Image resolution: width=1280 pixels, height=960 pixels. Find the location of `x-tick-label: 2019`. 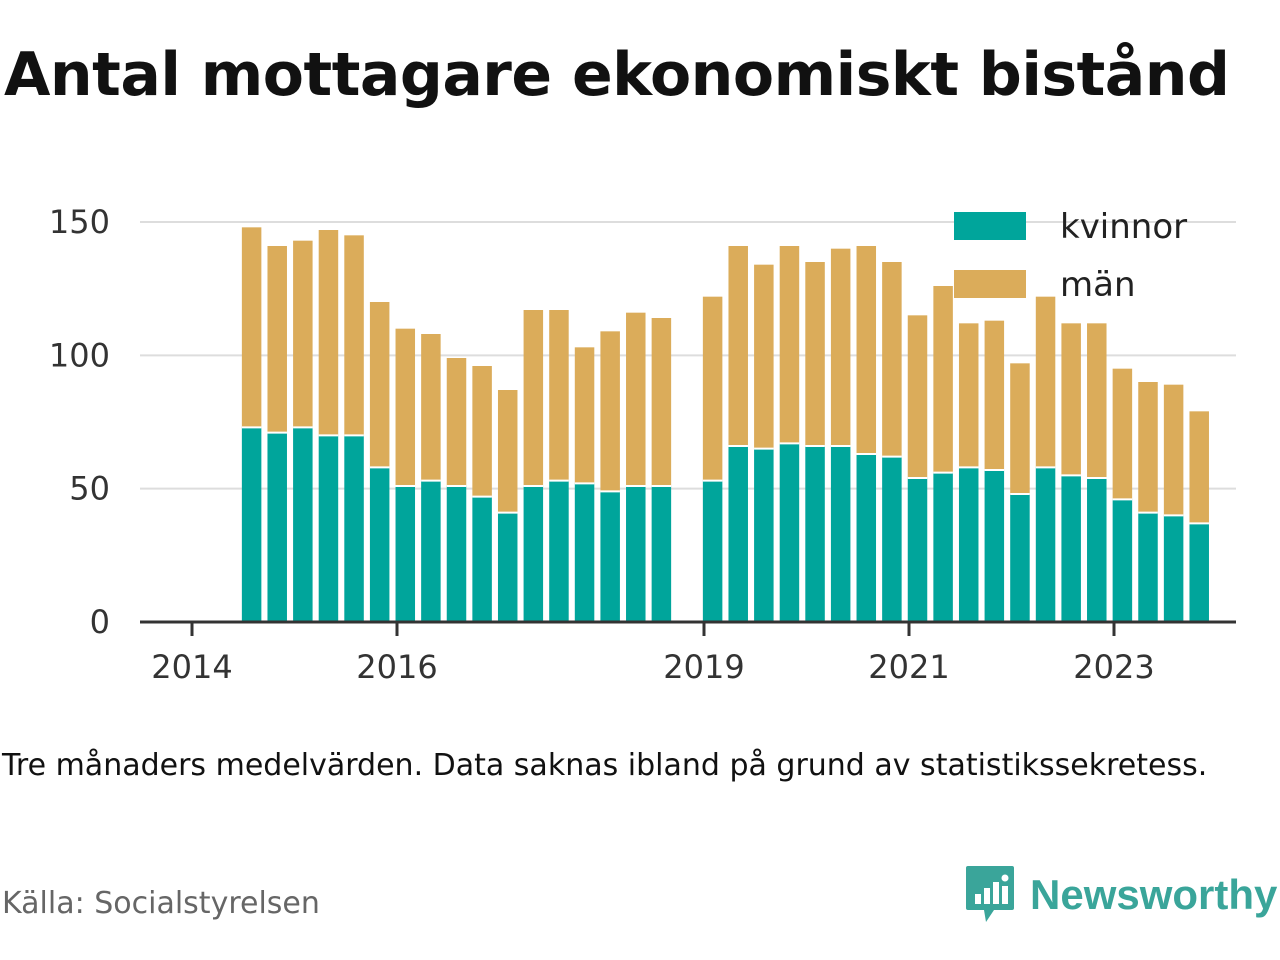

x-tick-label: 2019 is located at coordinates (703, 667).